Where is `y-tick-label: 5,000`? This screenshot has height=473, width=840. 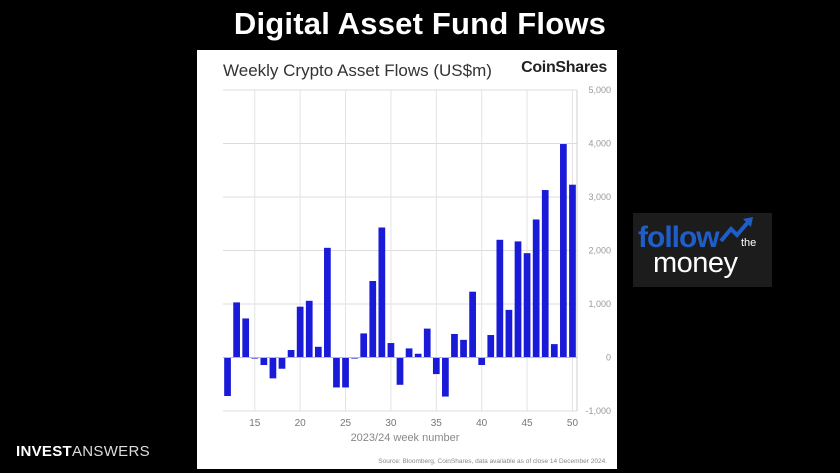 y-tick-label: 5,000 is located at coordinates (599, 90).